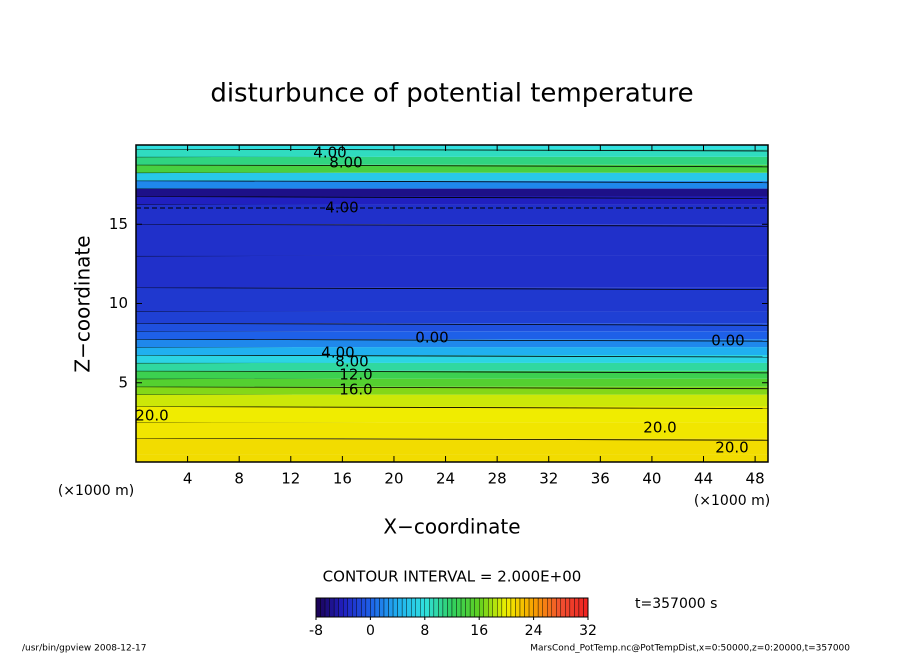 The height and width of the screenshot is (658, 904). What do you see at coordinates (676, 604) in the screenshot?
I see `time-label: t=357000 s` at bounding box center [676, 604].